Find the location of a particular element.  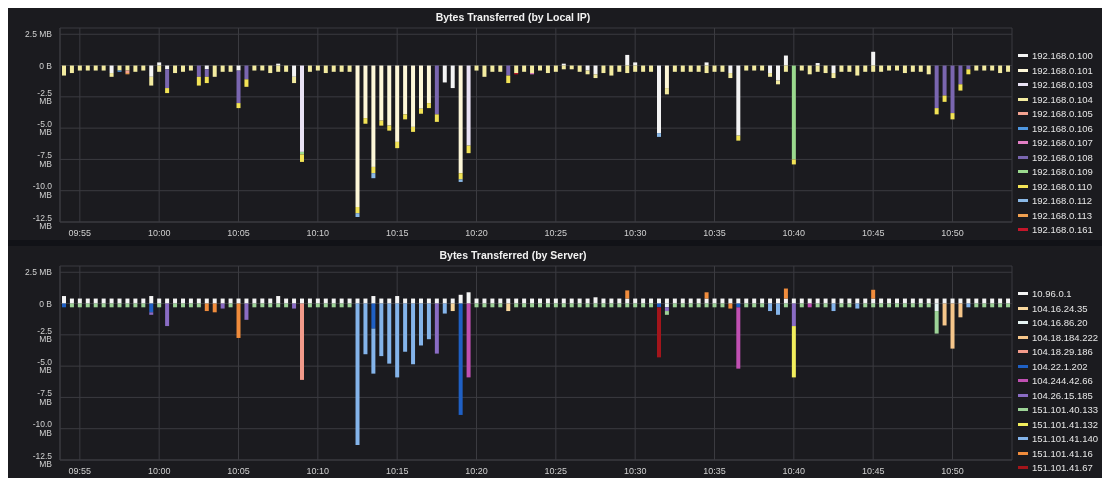

legend-label: 192.168.0.113 is located at coordinates (1062, 215).